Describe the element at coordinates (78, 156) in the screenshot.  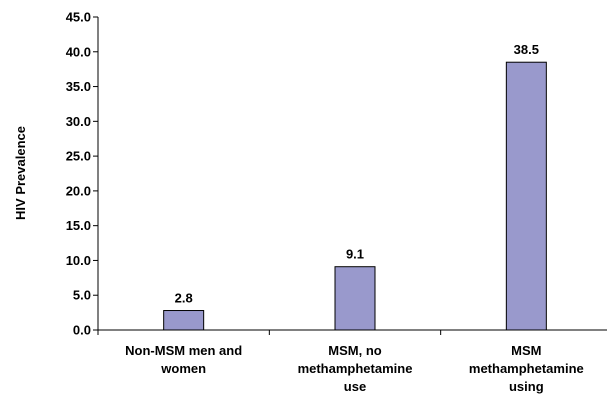
I see `y-tick-label: 25.0` at that location.